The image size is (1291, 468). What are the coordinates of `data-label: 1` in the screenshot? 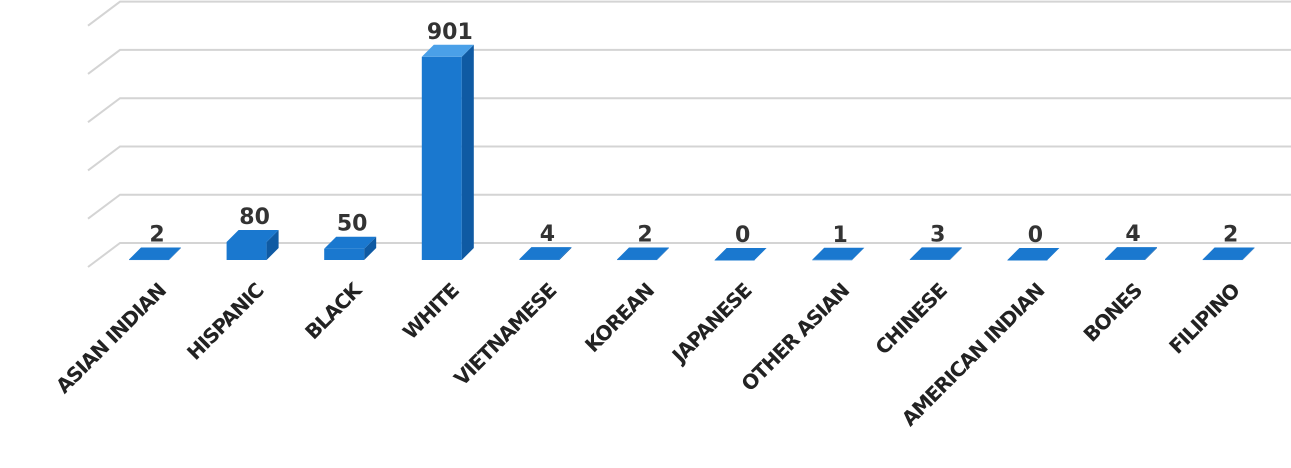 It's located at (840, 235).